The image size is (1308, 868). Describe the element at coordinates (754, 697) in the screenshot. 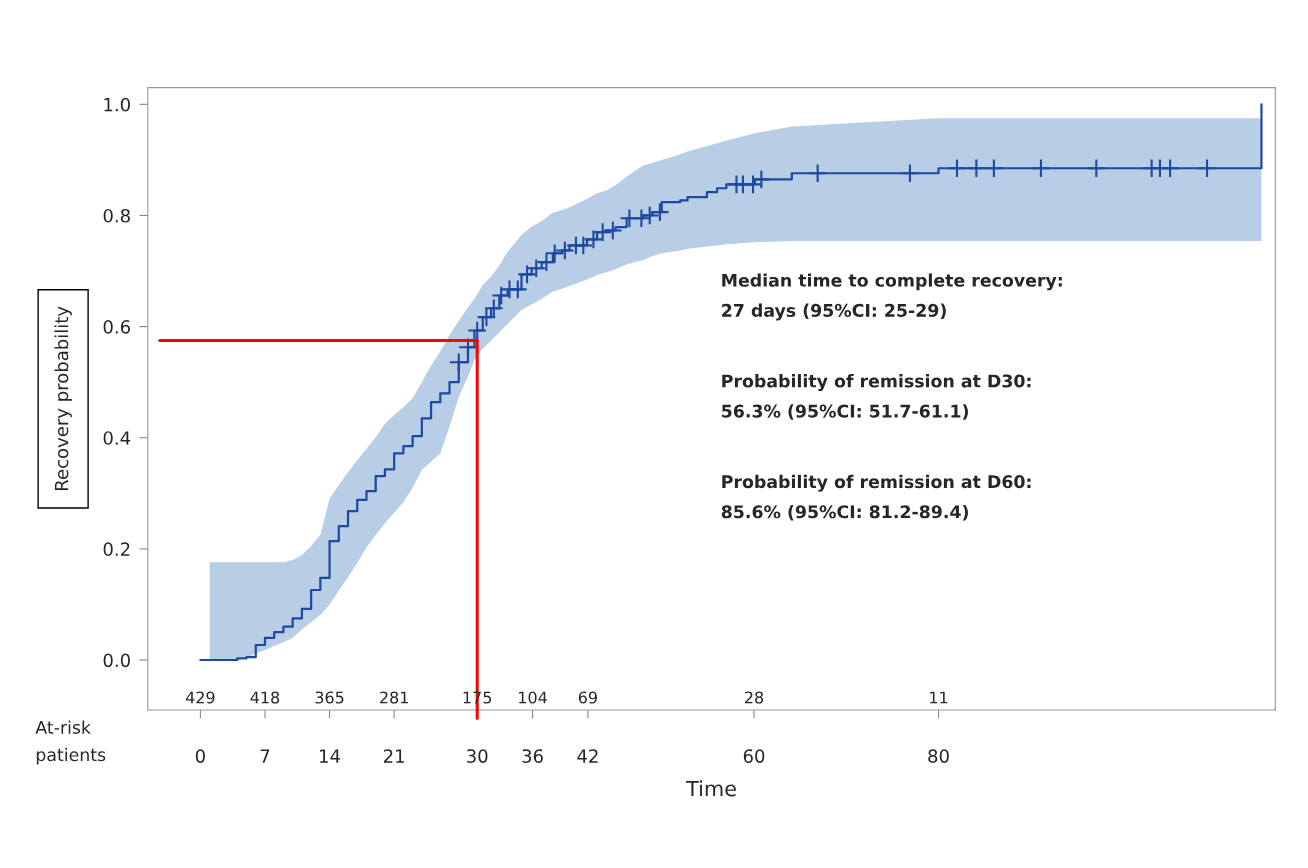

I see `annotation: 28` at that location.